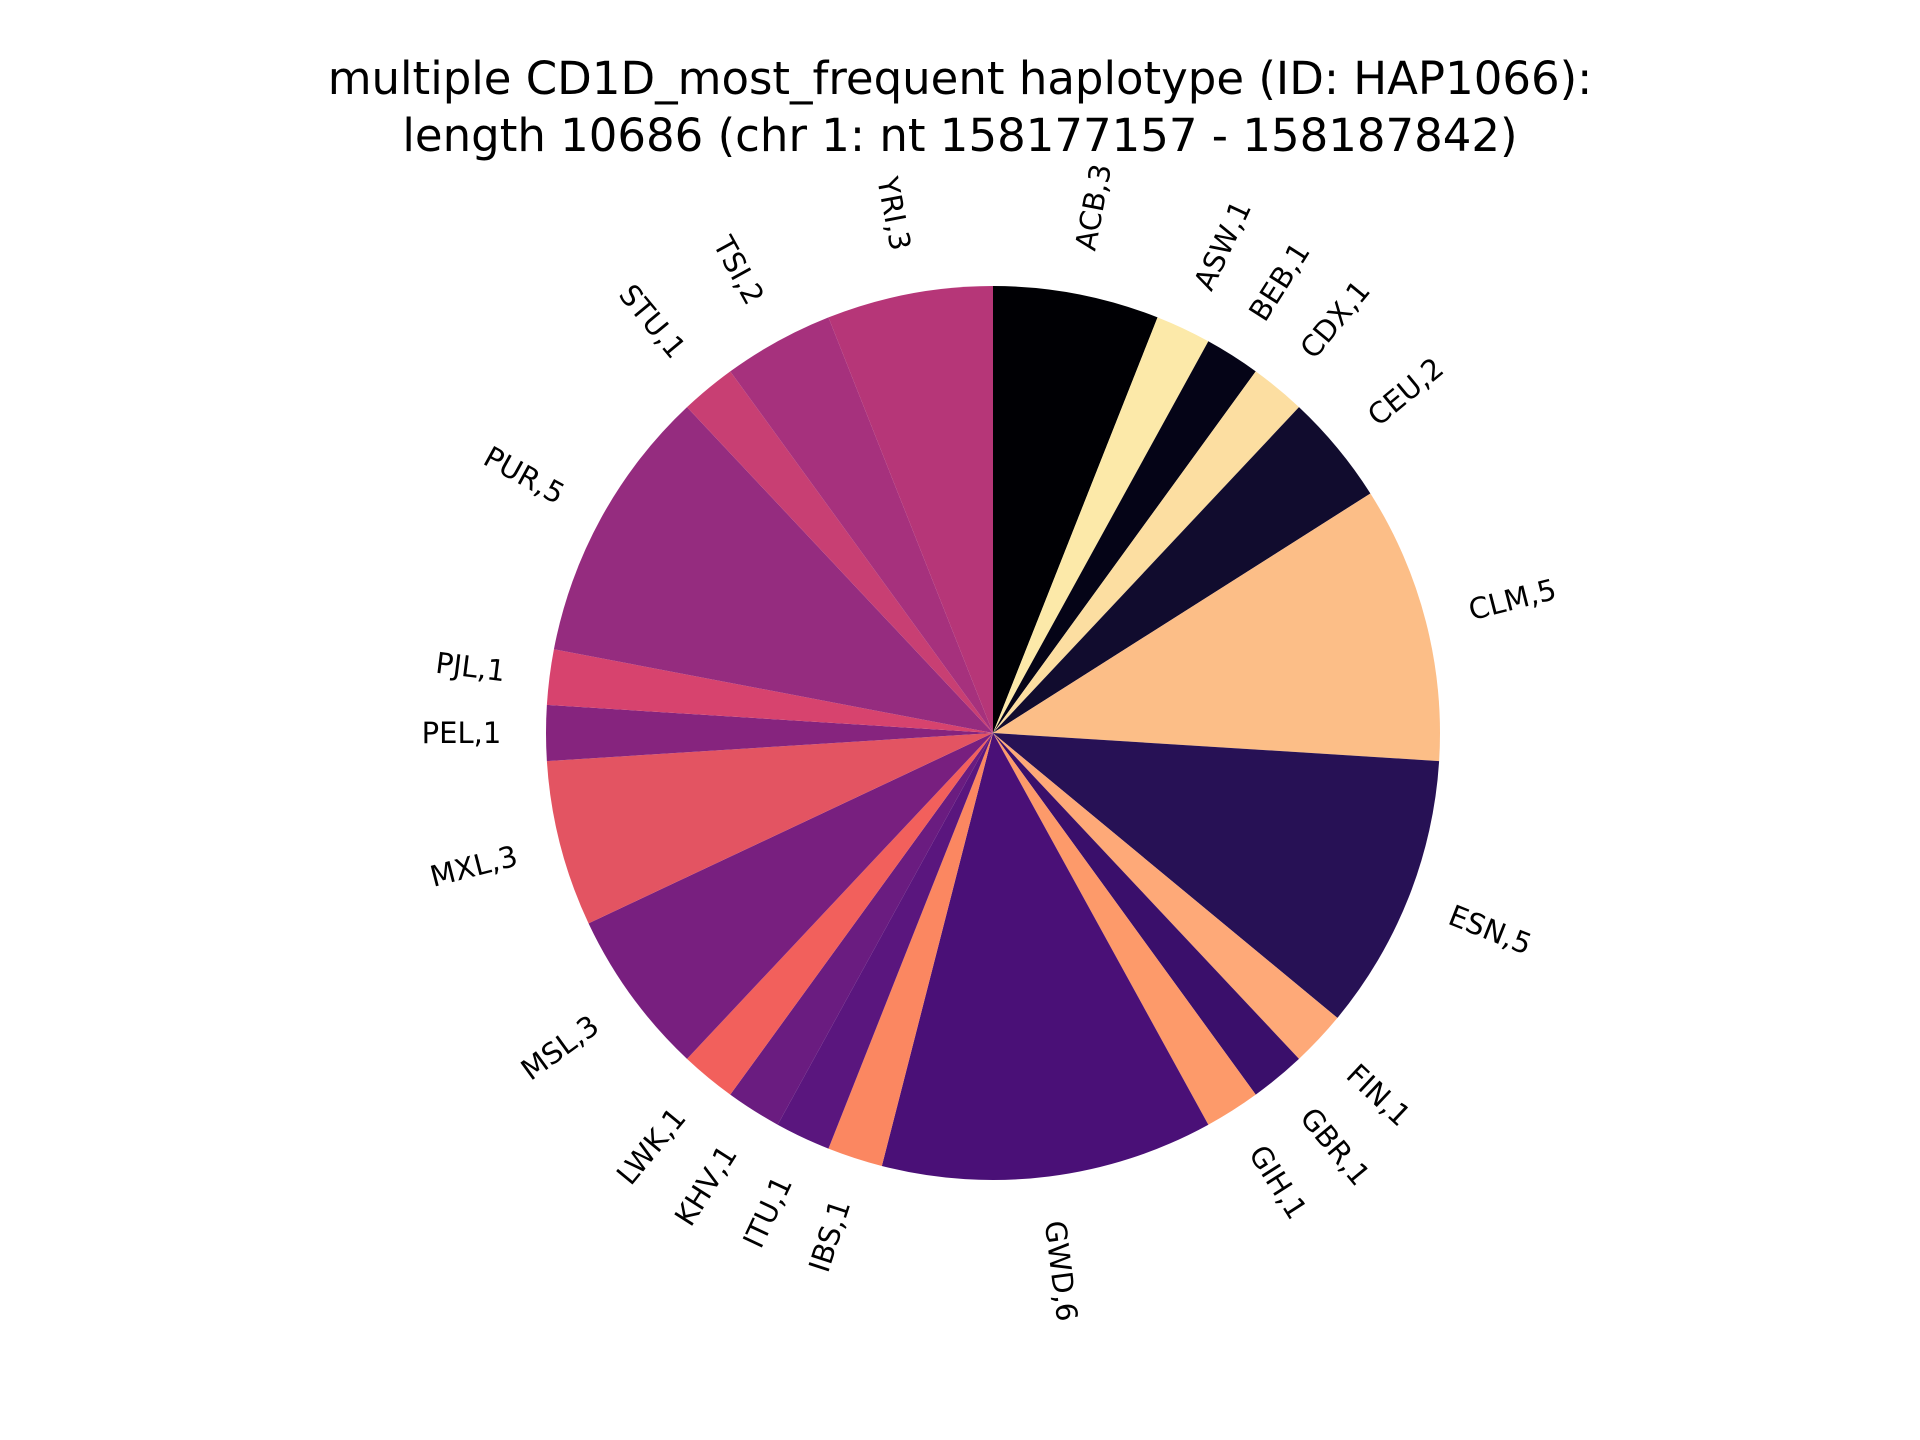 This screenshot has width=1920, height=1440. What do you see at coordinates (1512, 599) in the screenshot?
I see `slice-label-clm: CLM,5` at bounding box center [1512, 599].